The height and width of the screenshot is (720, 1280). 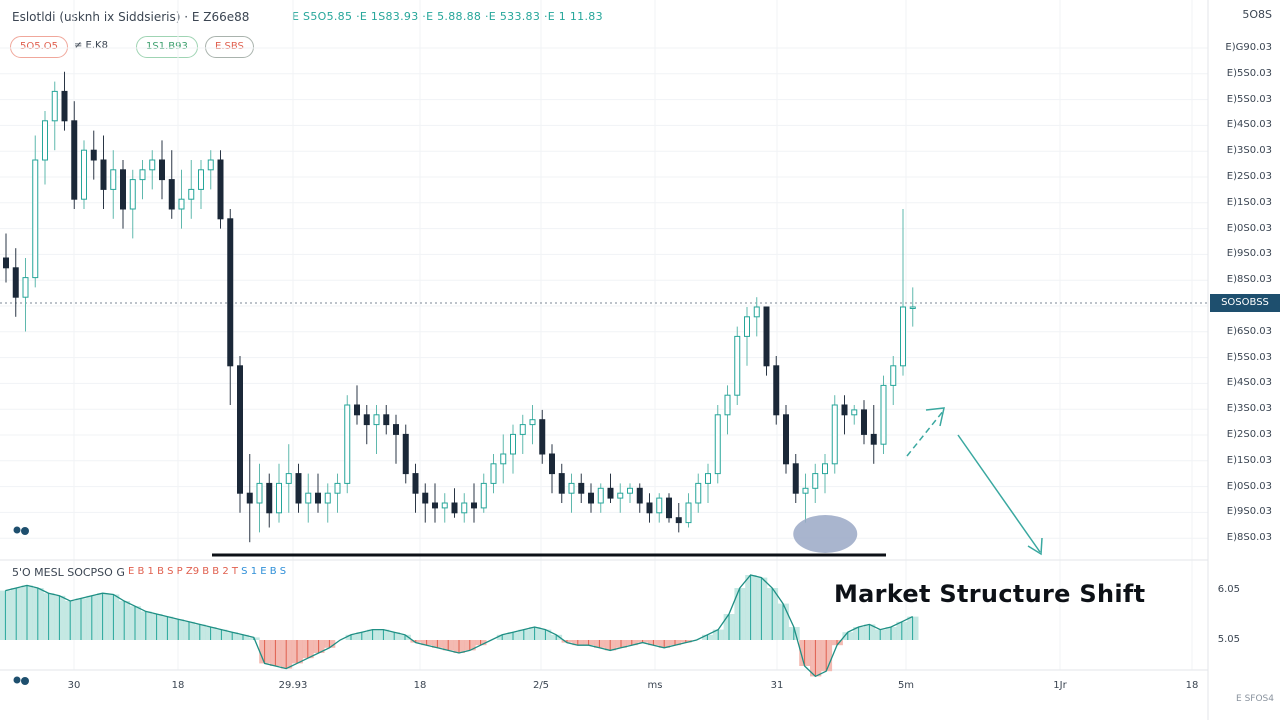 What do you see at coordinates (1249, 538) in the screenshot?
I see `price-axis-label: E)8S0.03` at bounding box center [1249, 538].